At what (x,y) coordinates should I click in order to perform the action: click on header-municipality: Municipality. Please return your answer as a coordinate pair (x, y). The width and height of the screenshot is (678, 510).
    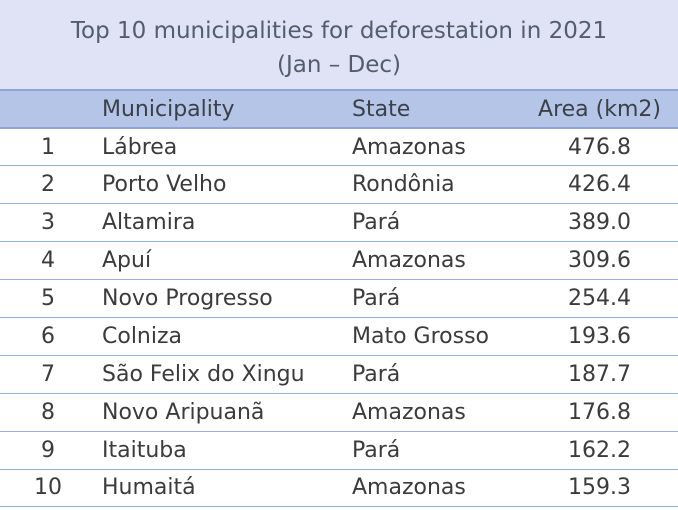
    Looking at the image, I should click on (221, 109).